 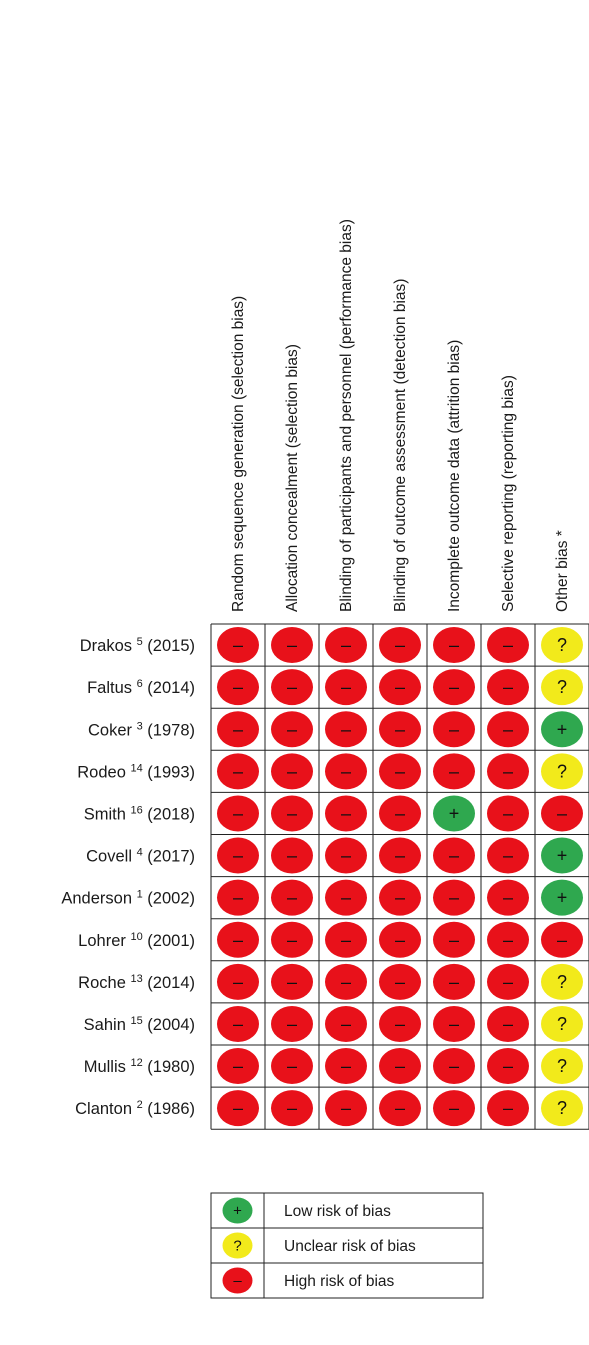 I want to click on study-label: Faltus 6 (2014), so click(x=141, y=687).